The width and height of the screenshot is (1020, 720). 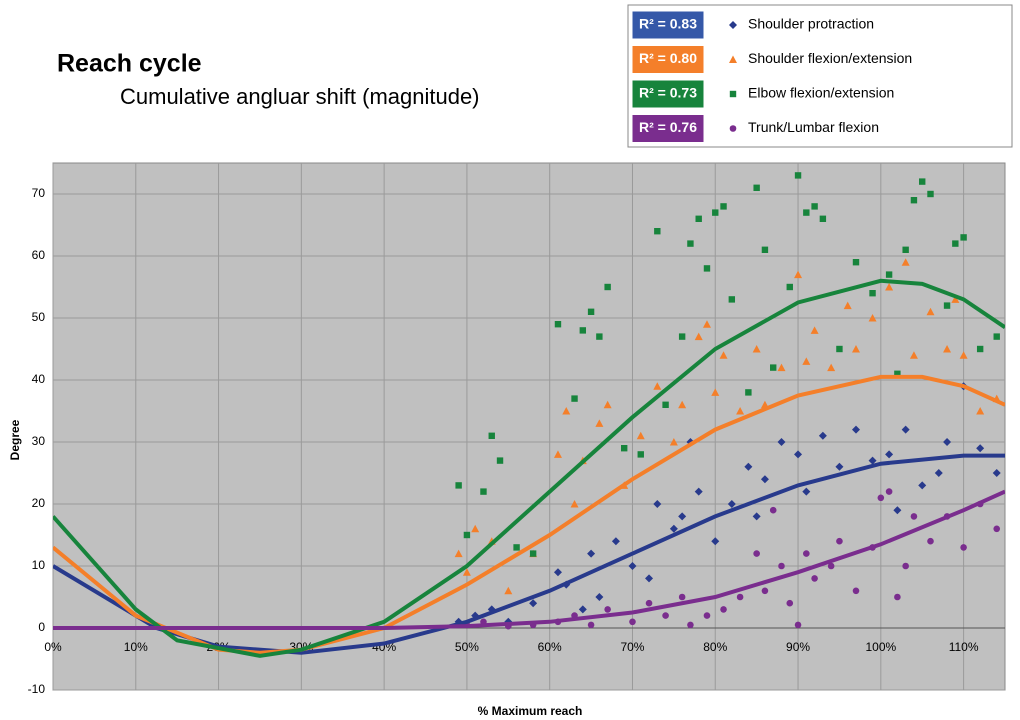 I want to click on x-tick-label: 50%, so click(x=467, y=647).